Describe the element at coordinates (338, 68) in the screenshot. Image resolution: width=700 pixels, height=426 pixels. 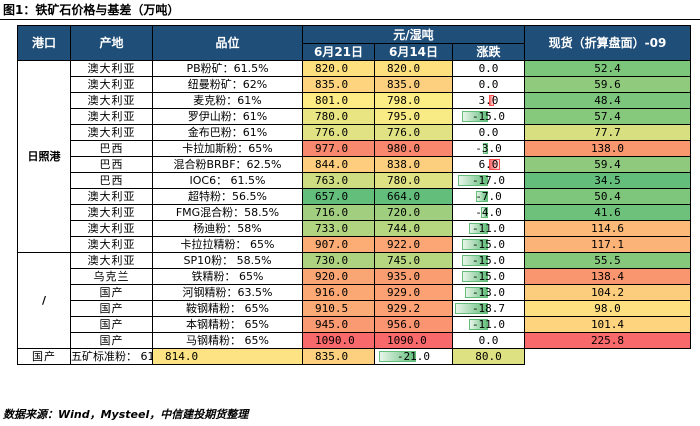
I see `price-0621-cell: 820.0` at that location.